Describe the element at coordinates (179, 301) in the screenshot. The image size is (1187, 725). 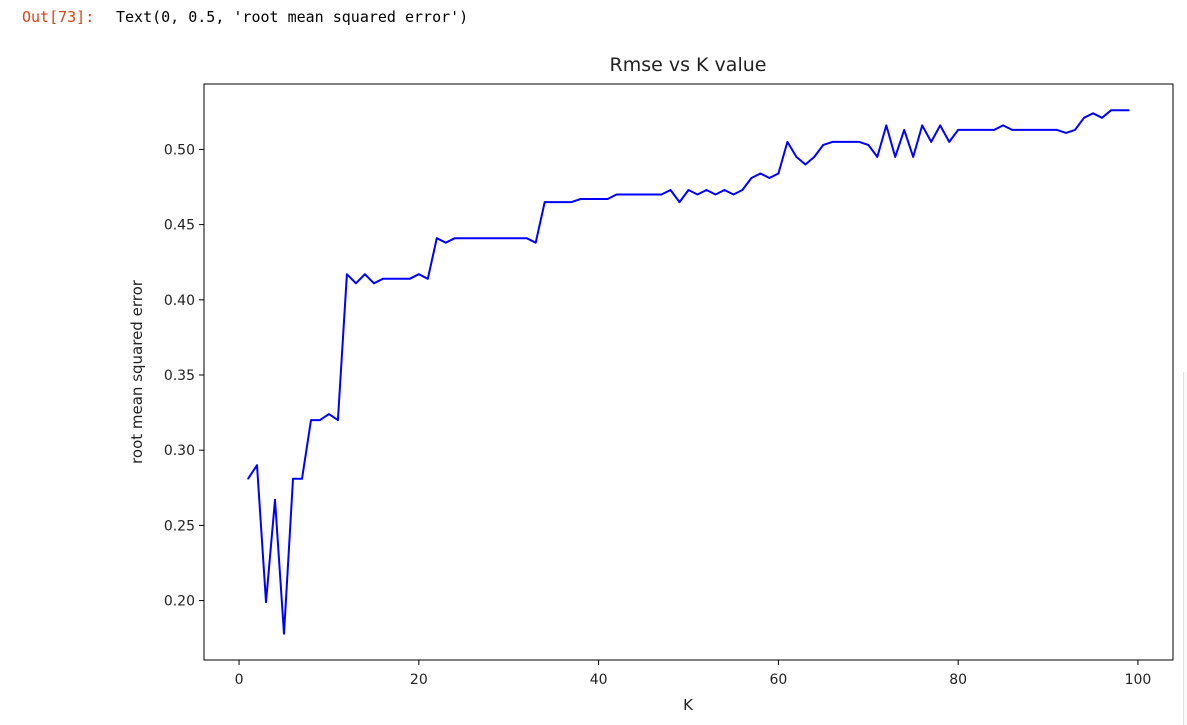
I see `y-tick-label: 0.40` at that location.